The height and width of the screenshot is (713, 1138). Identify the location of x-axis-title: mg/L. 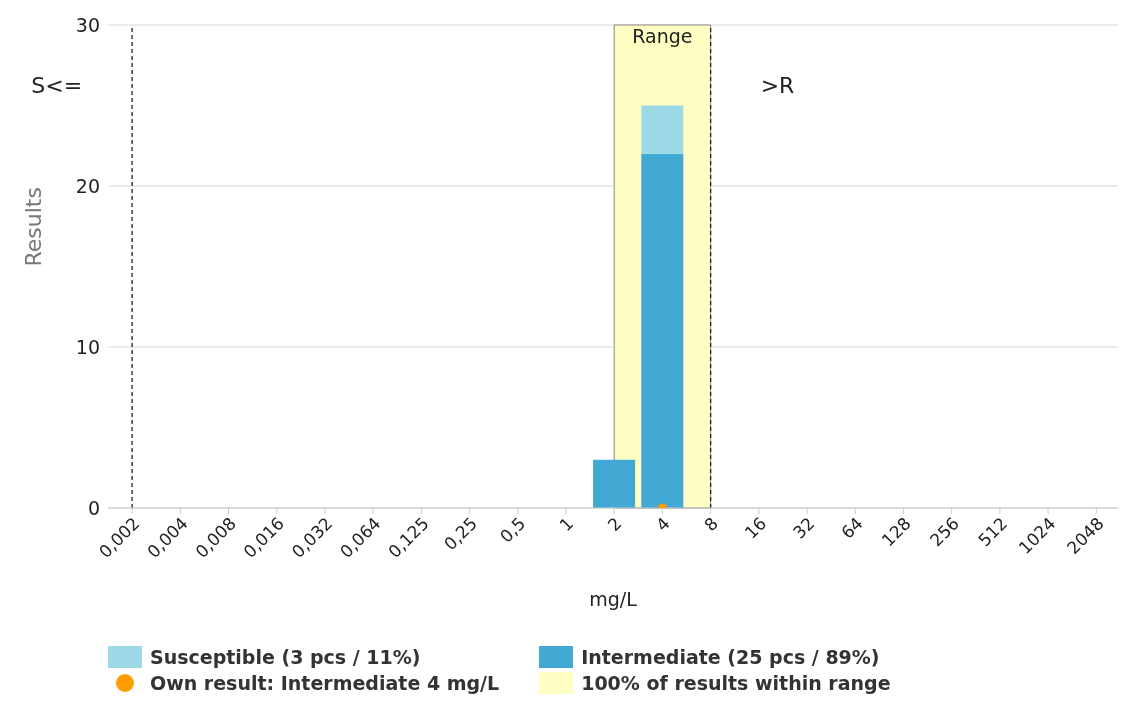
(613, 599).